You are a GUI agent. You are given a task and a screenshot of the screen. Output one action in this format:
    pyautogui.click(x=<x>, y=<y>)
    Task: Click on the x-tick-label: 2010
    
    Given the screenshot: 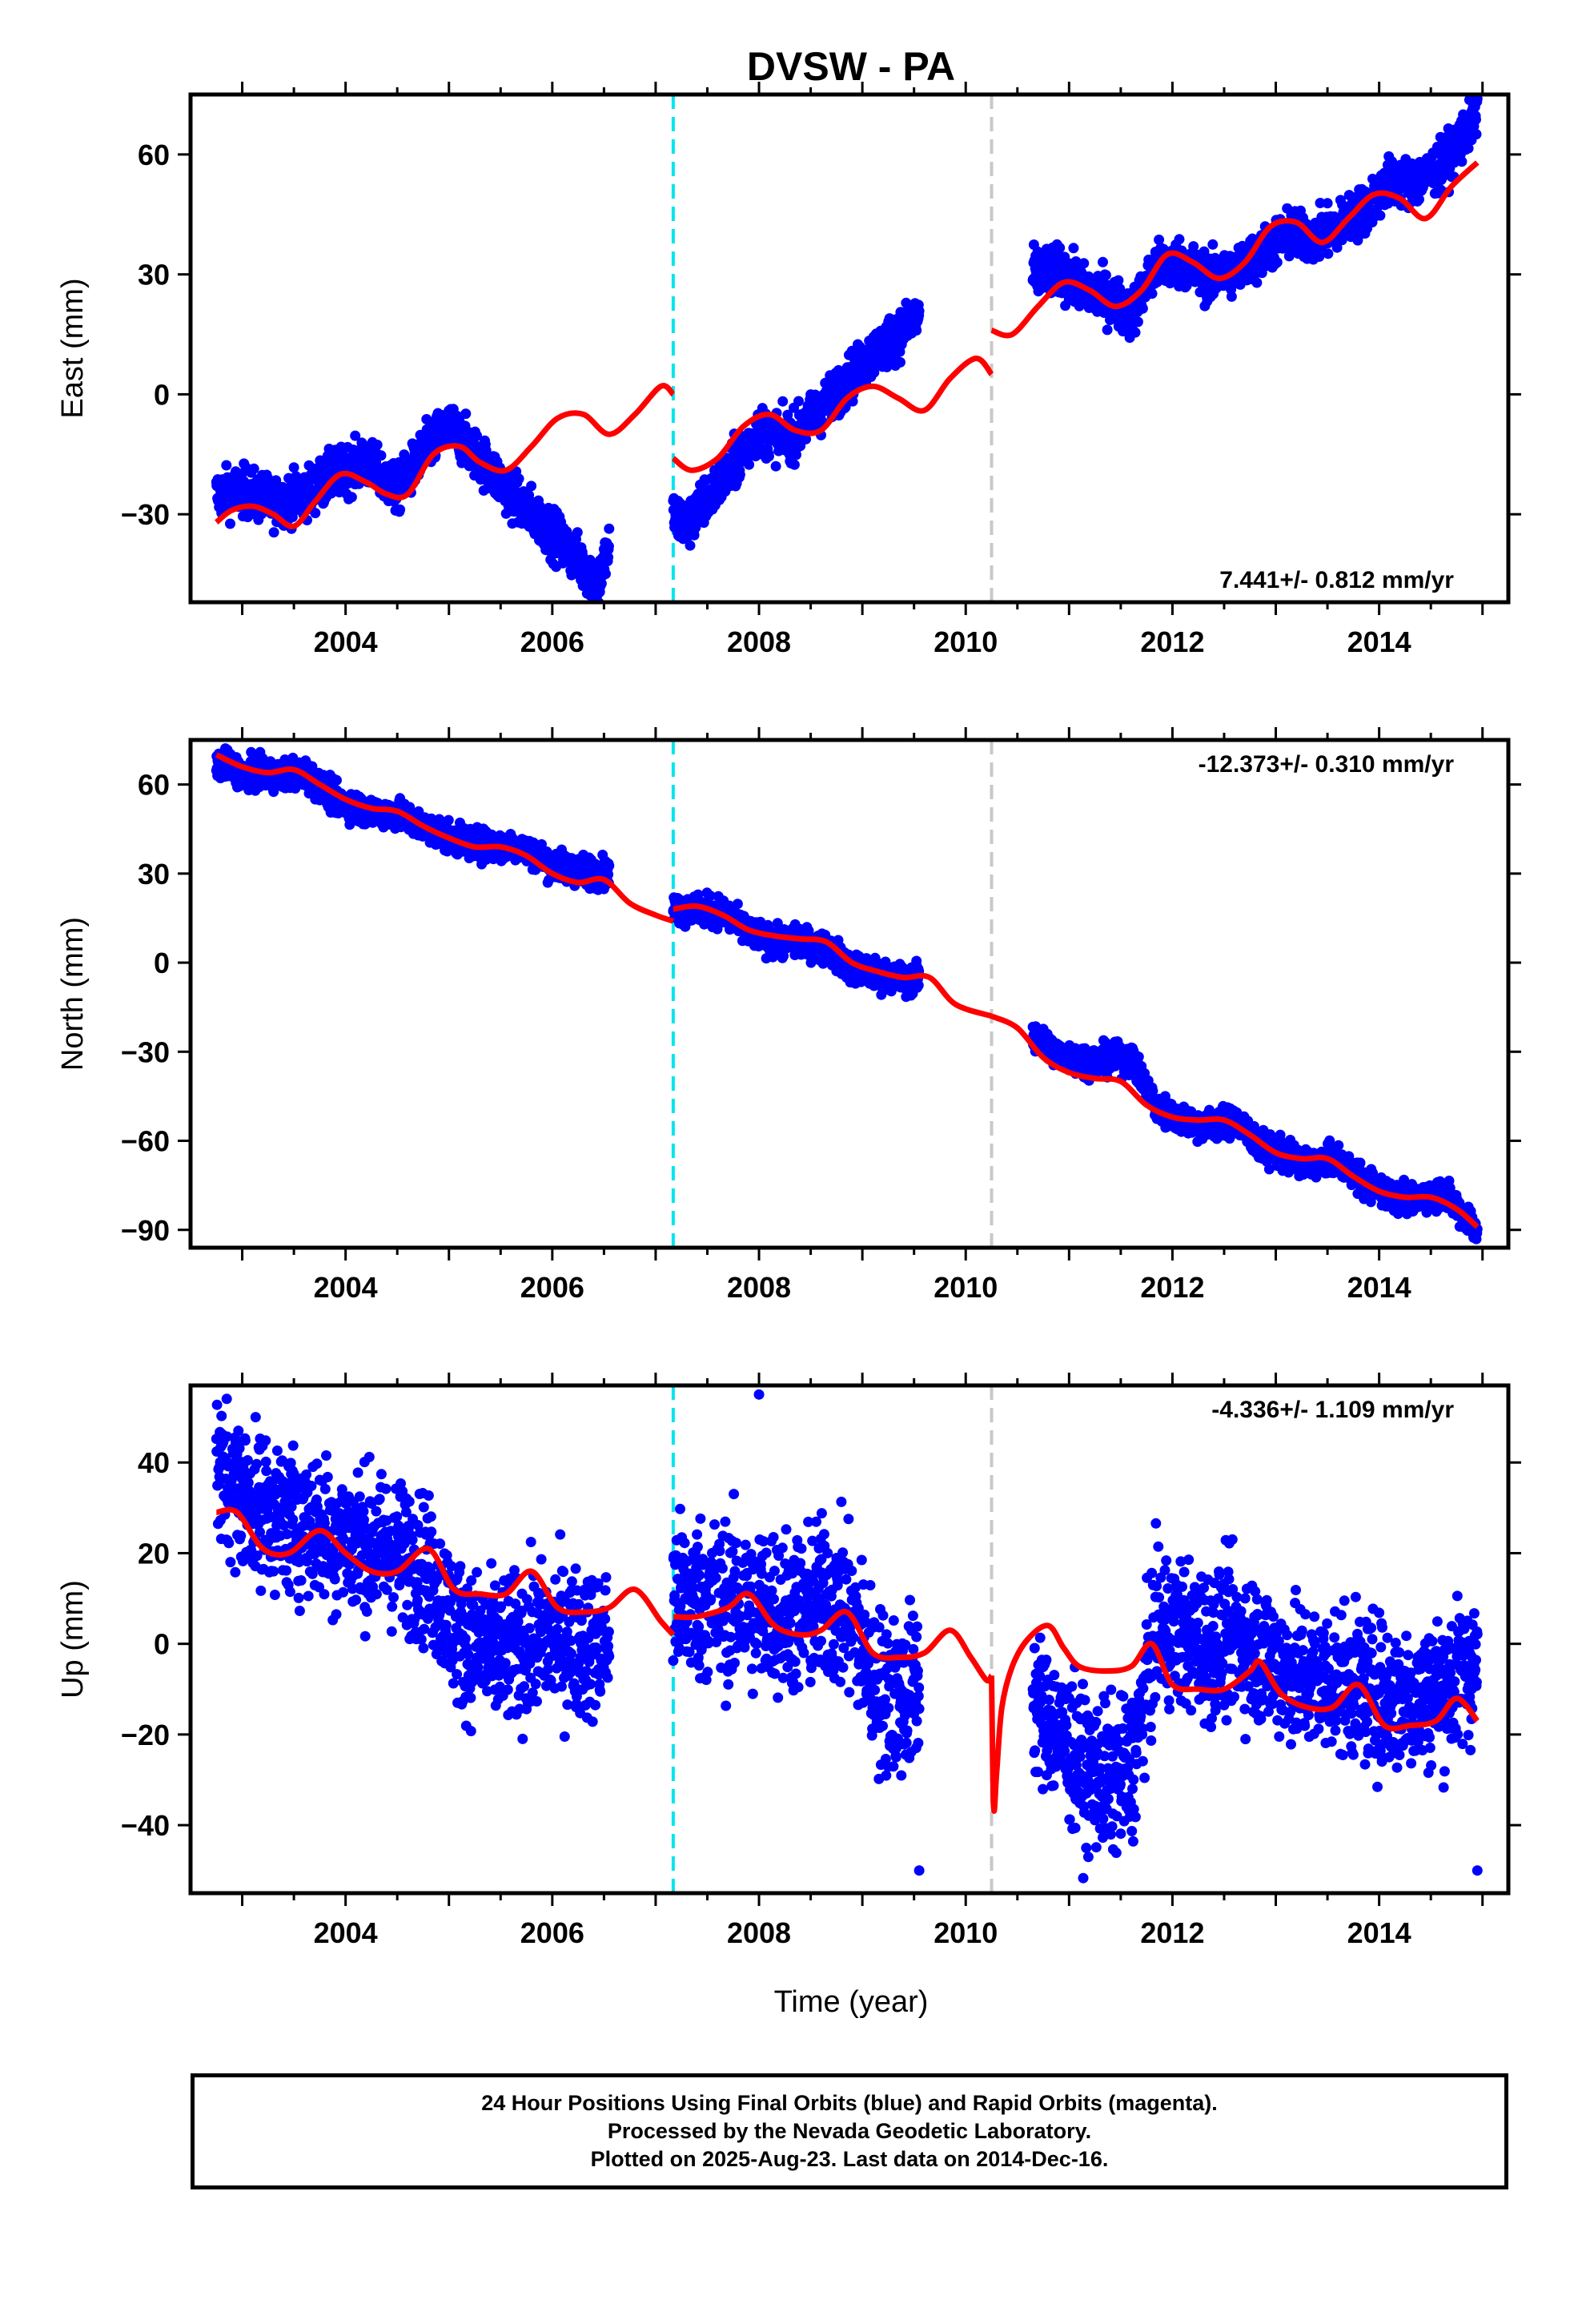 What is the action you would take?
    pyautogui.click(x=966, y=641)
    